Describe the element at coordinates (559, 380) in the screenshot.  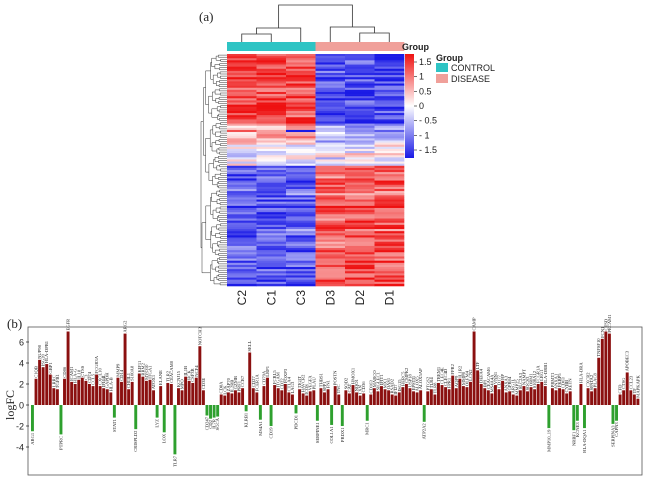
I see `bar-label: FKBP5` at that location.